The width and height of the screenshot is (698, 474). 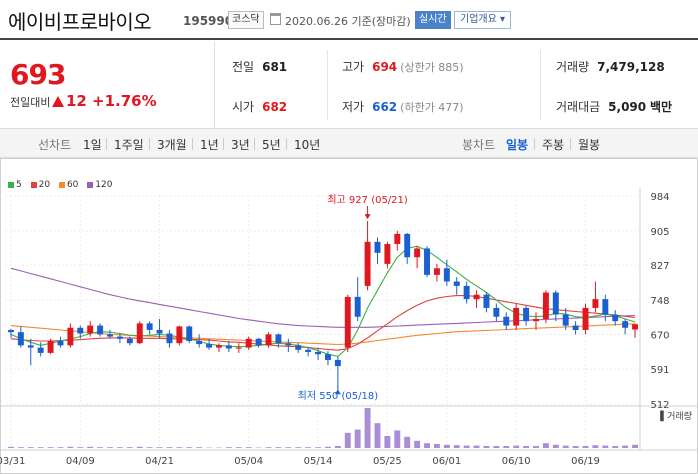 What do you see at coordinates (517, 145) in the screenshot?
I see `candle-daily: 일봉` at bounding box center [517, 145].